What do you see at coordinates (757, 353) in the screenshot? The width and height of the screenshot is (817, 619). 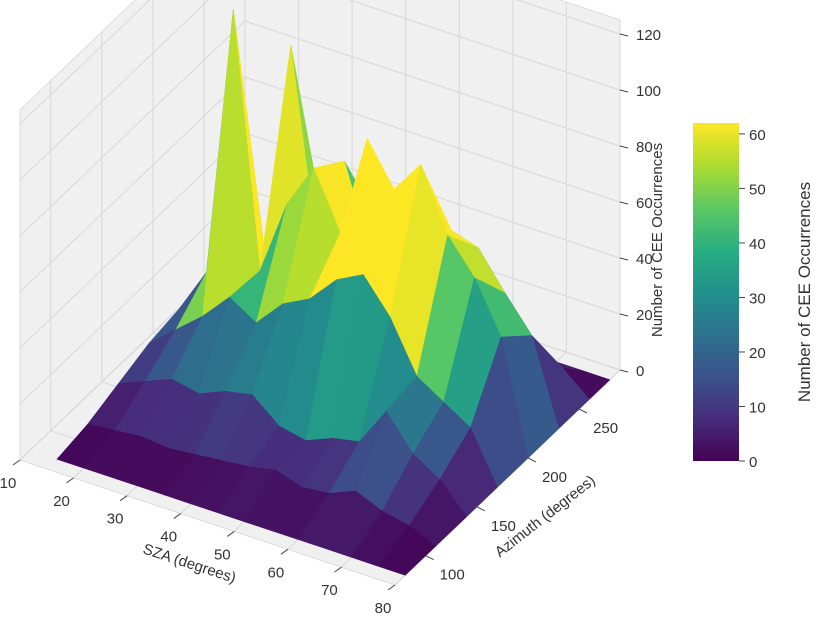 I see `colorbar-tick-label: 20` at bounding box center [757, 353].